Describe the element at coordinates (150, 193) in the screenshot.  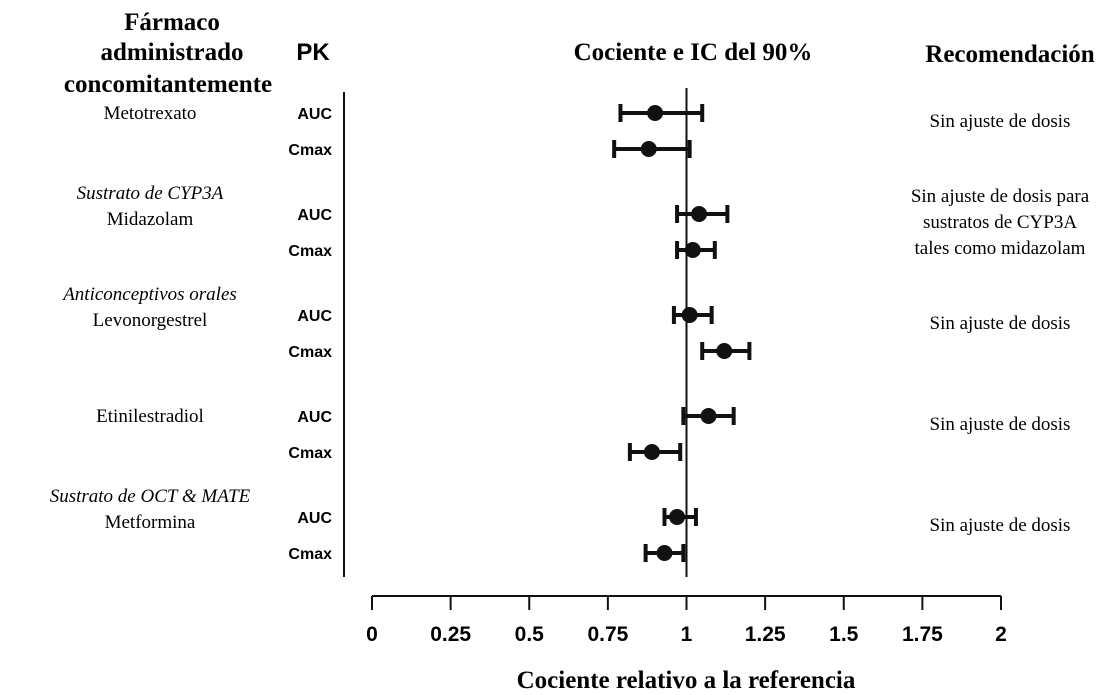
I see `drug-category-label: Sustrato de CYP3A` at that location.